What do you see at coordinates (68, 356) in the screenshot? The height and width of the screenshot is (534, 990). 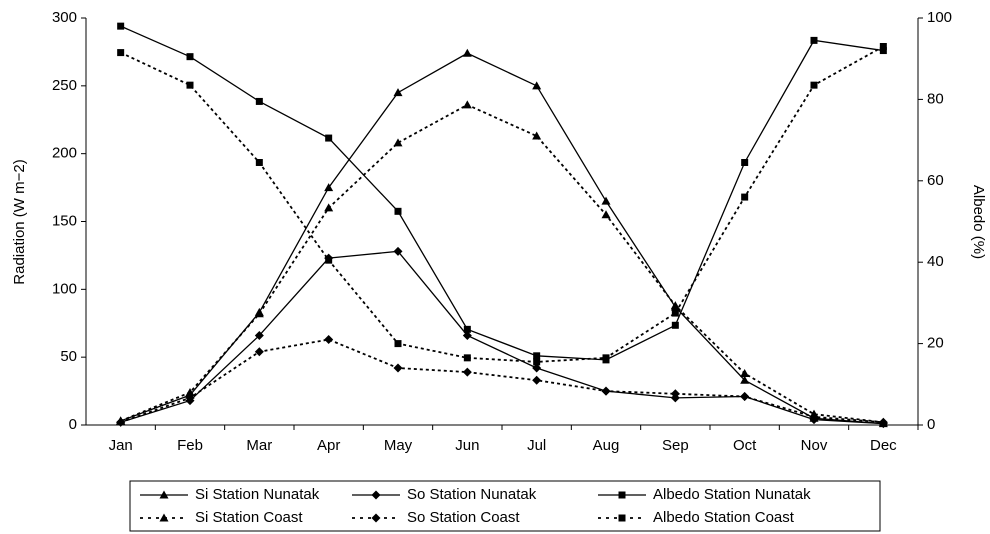 I see `y-tick-label: 50` at bounding box center [68, 356].